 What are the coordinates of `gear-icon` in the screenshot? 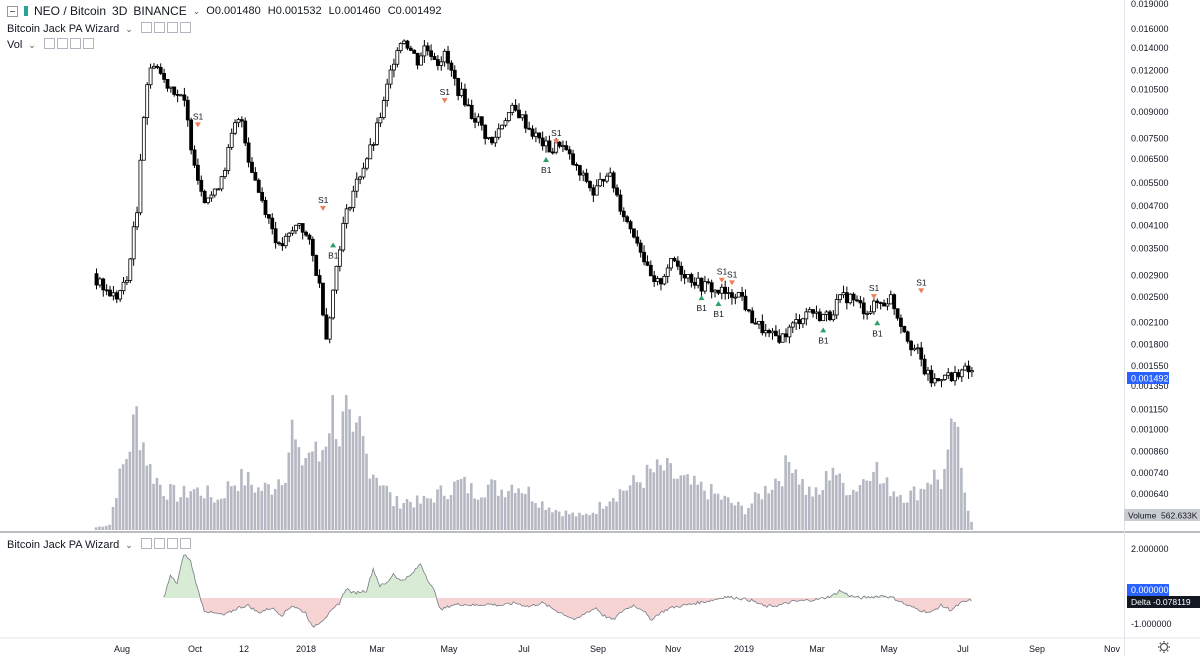 It's located at (1164, 647).